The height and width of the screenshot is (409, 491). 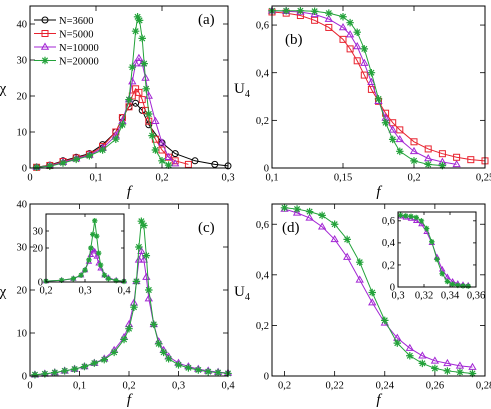 What do you see at coordinates (22, 97) in the screenshot?
I see `y-tick-label: 20` at bounding box center [22, 97].